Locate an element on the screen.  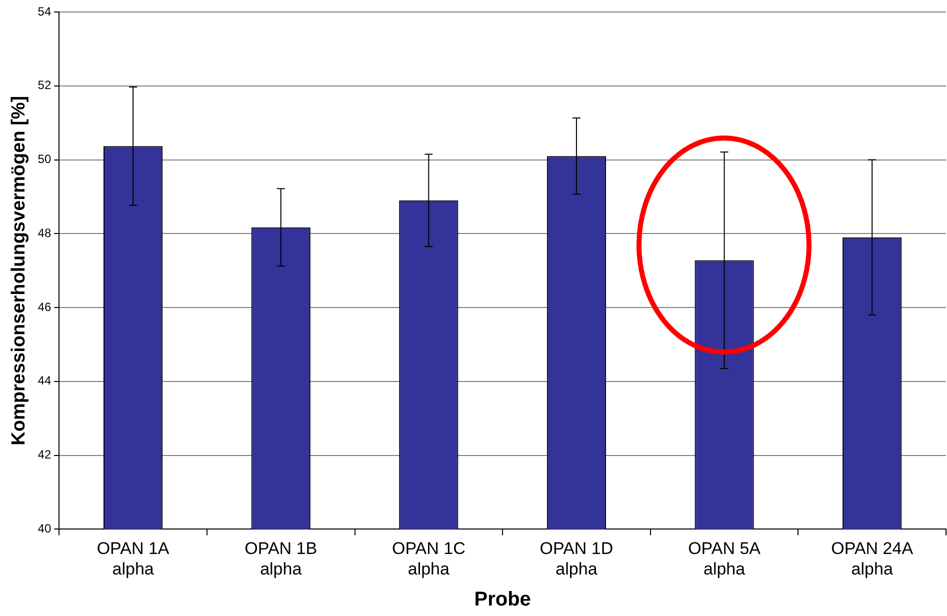
y-tick-label: 54 is located at coordinates (45, 11).